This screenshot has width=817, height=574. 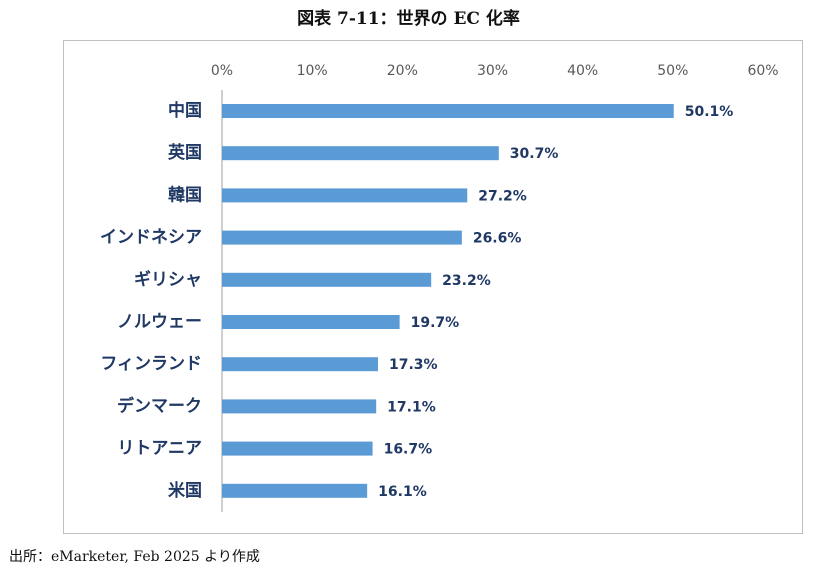 What do you see at coordinates (185, 110) in the screenshot?
I see `category-label: 中国` at bounding box center [185, 110].